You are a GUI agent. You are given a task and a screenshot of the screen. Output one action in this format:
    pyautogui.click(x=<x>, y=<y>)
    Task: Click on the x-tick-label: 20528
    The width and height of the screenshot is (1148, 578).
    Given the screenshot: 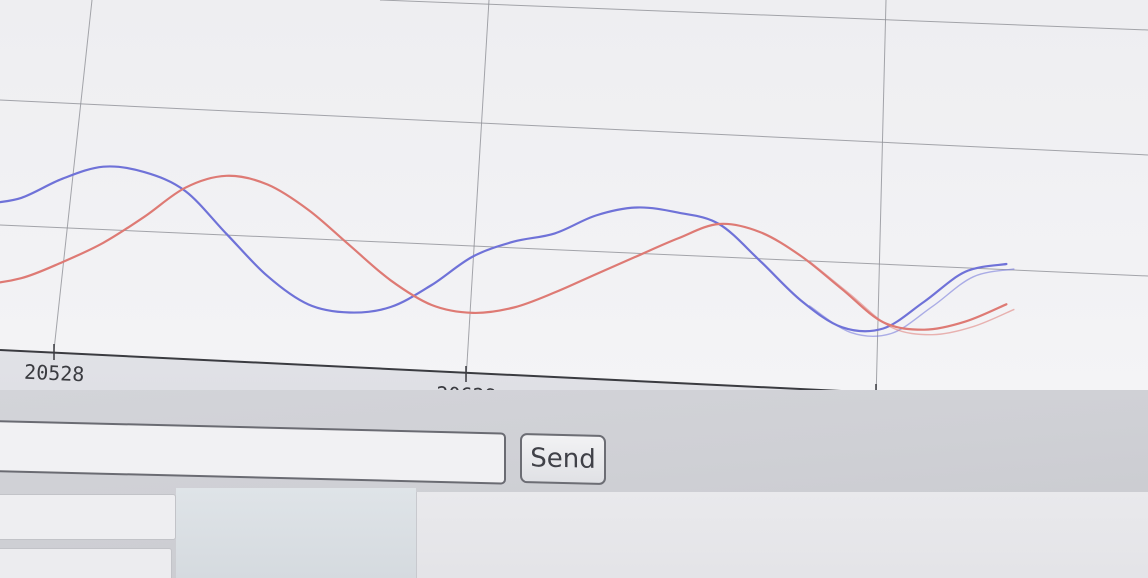 What is the action you would take?
    pyautogui.click(x=54, y=373)
    